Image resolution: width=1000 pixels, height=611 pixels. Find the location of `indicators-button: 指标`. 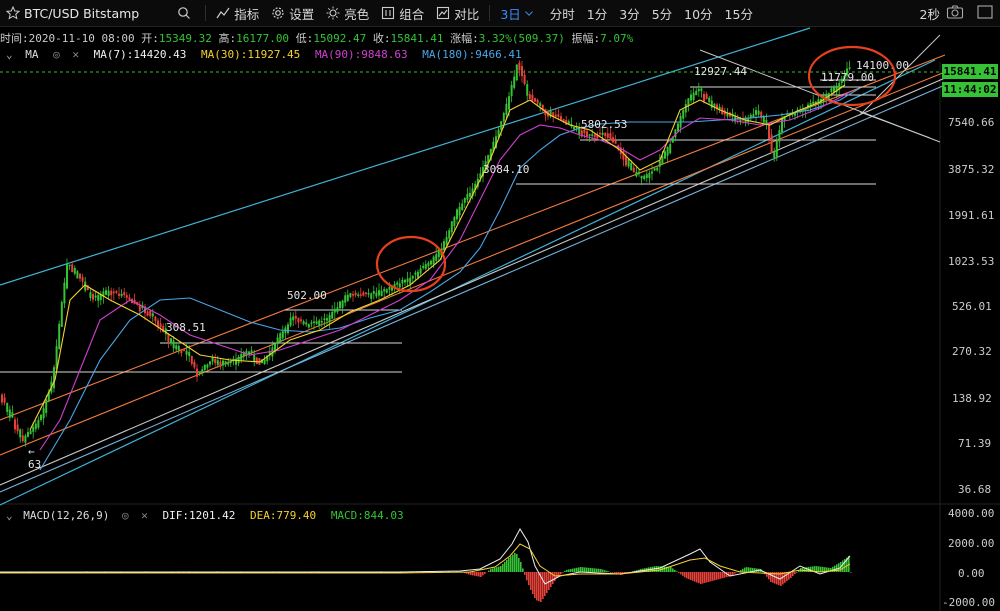

indicators-button: 指标 is located at coordinates (237, 13).